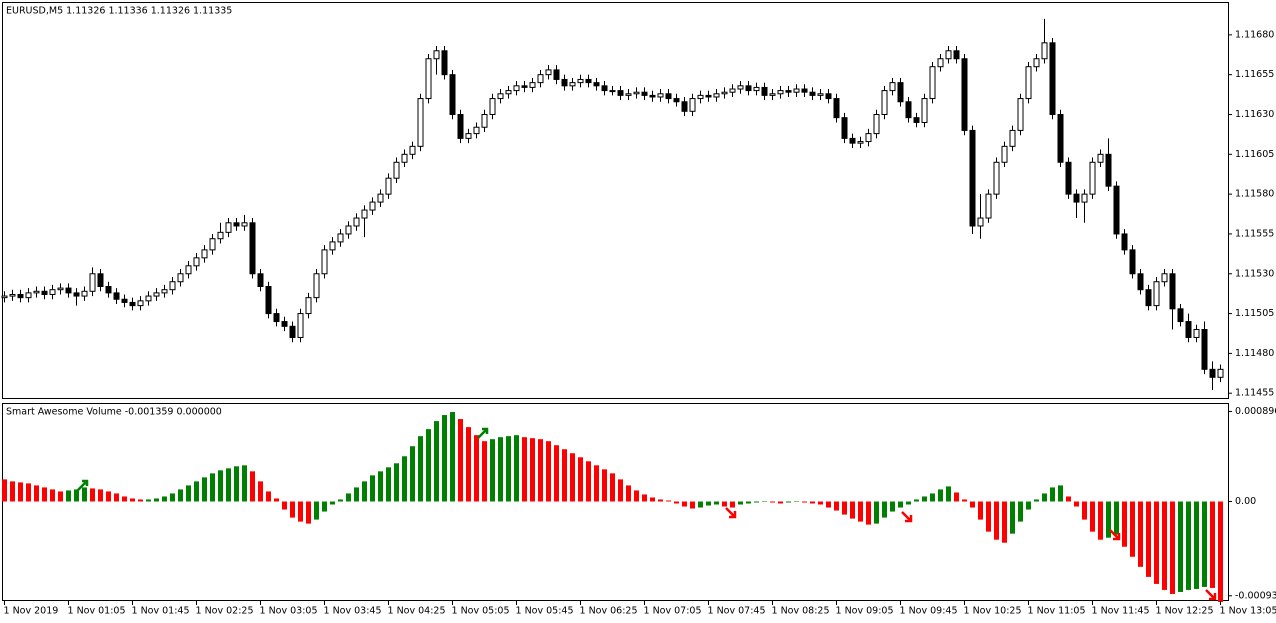 This screenshot has width=1276, height=623. What do you see at coordinates (731, 513) in the screenshot?
I see `down-arrow` at bounding box center [731, 513].